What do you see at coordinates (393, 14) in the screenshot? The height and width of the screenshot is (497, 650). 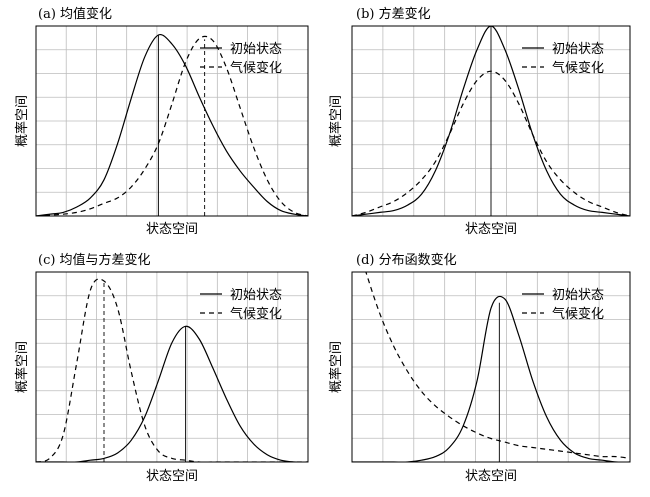 I see `chart-title: (b) 方差变化` at bounding box center [393, 14].